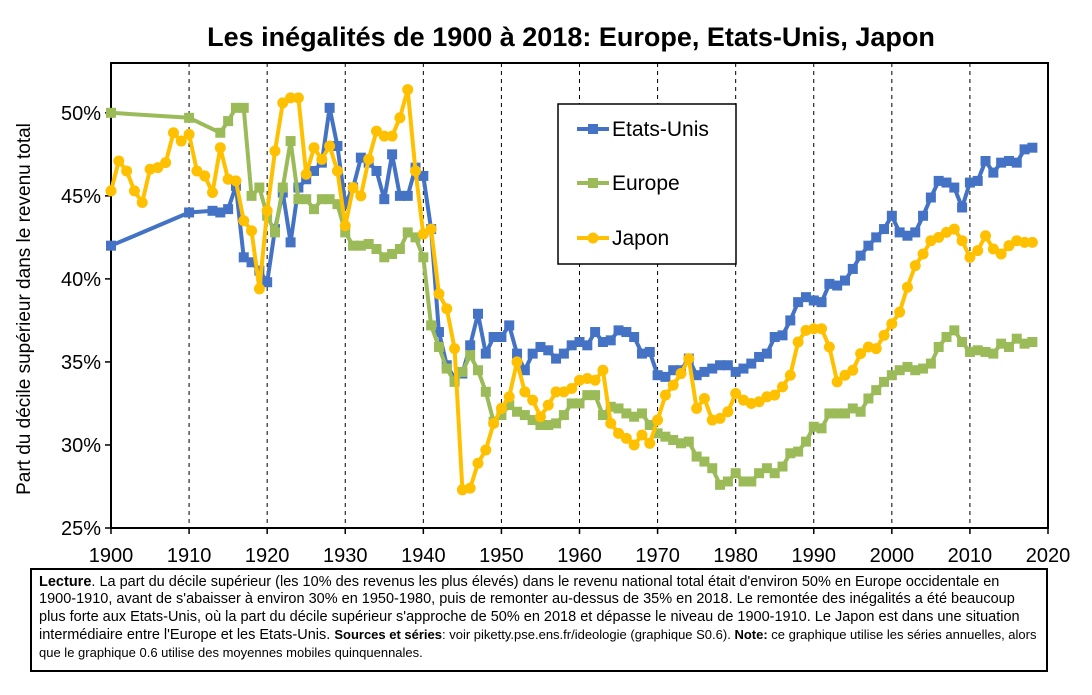 The height and width of the screenshot is (695, 1092). What do you see at coordinates (81, 197) in the screenshot?
I see `y-tick-label: 45%` at bounding box center [81, 197].